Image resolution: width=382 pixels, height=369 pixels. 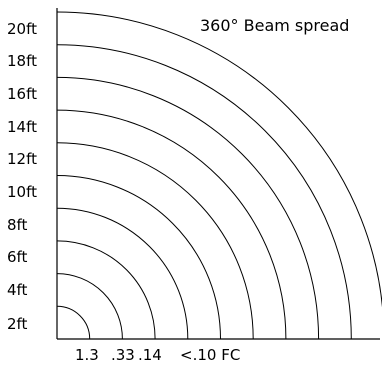 I want to click on distance-label-6ft: 6ft, so click(x=17, y=257).